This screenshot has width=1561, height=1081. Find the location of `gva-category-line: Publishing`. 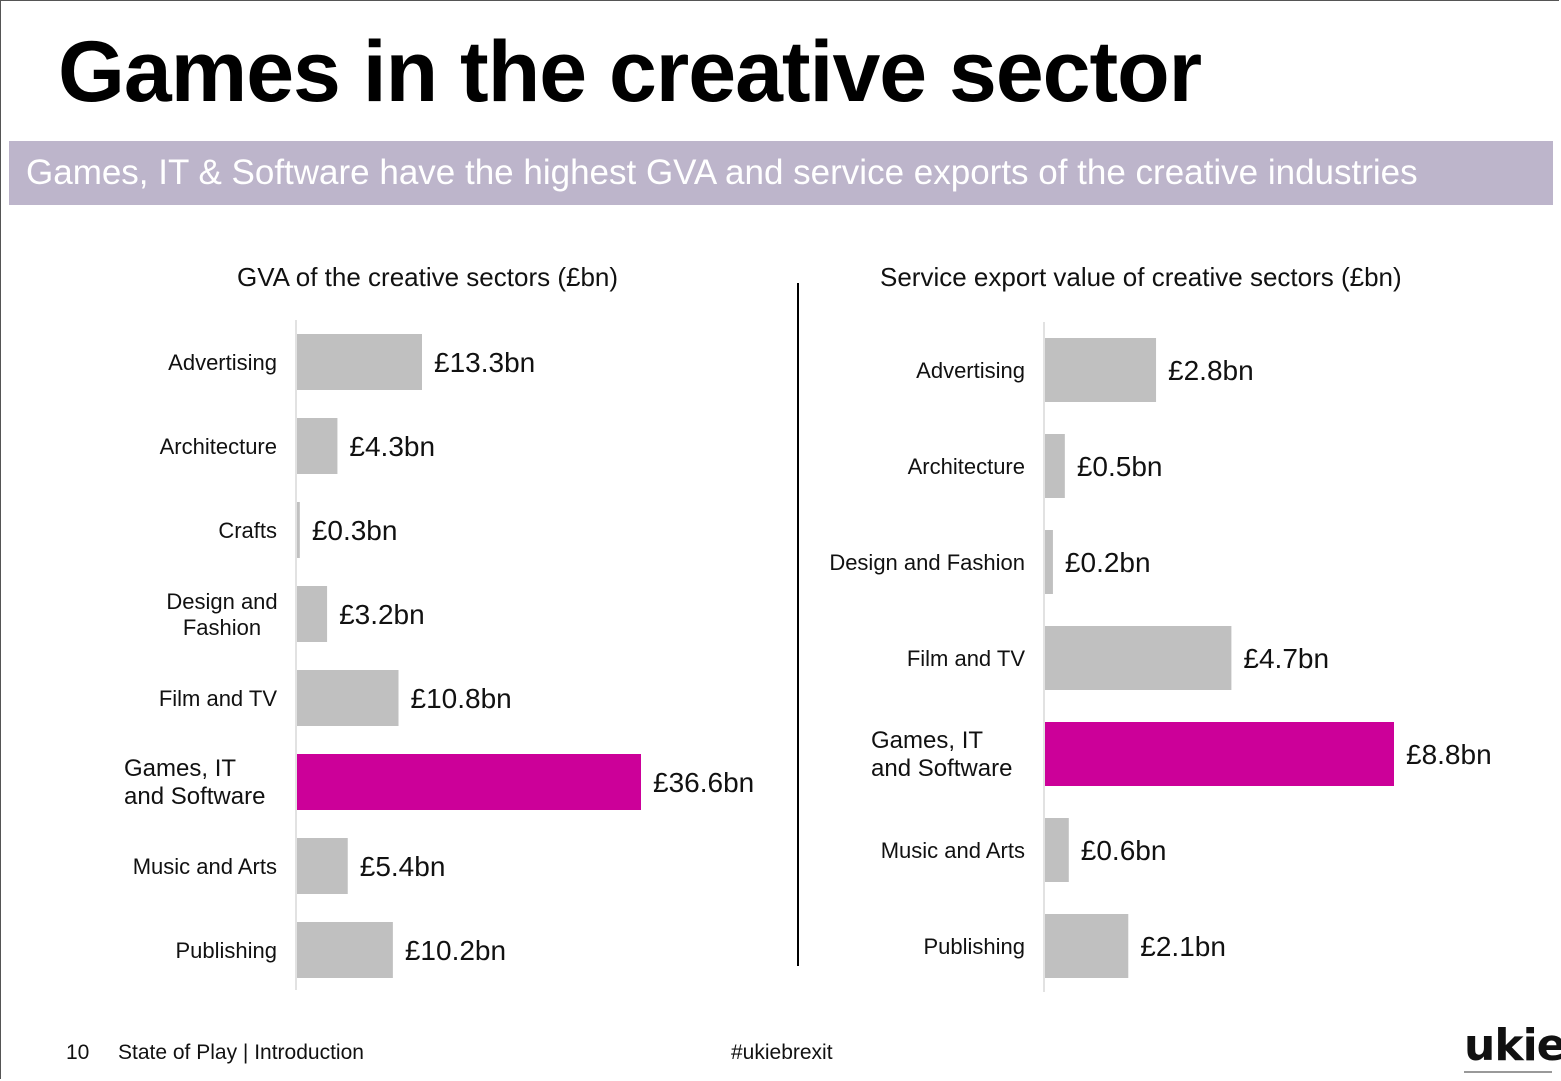

gva-category-line: Publishing is located at coordinates (226, 950).